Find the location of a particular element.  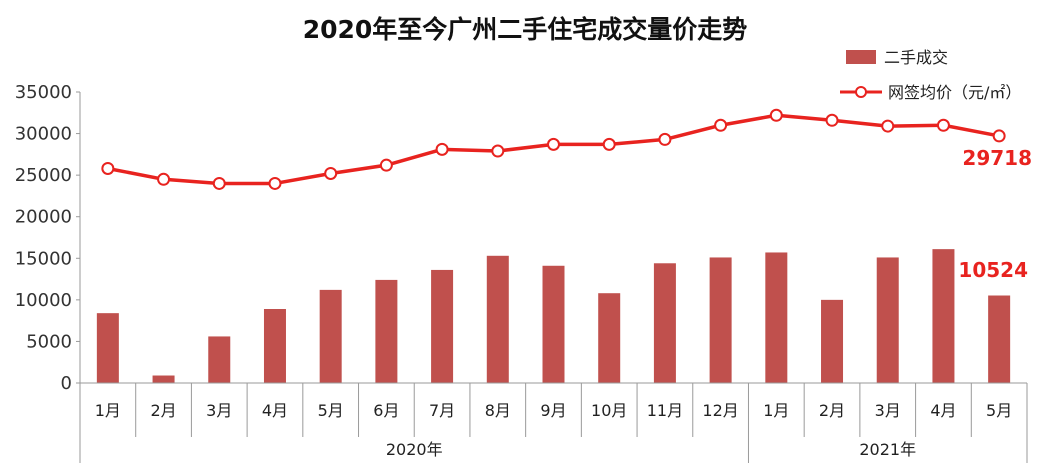

legend-swatch-price-marker is located at coordinates (861, 92).